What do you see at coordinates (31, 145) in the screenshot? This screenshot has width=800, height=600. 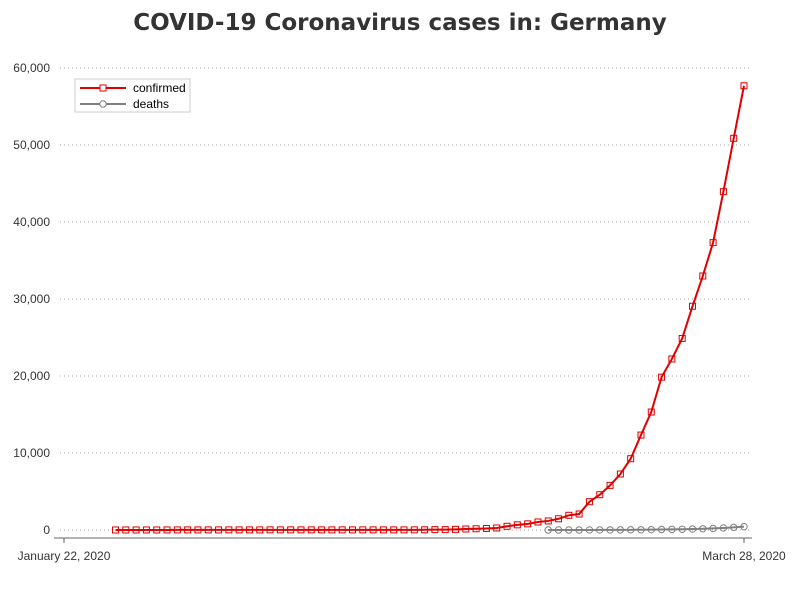 I see `y-tick-label: 50,000` at bounding box center [31, 145].